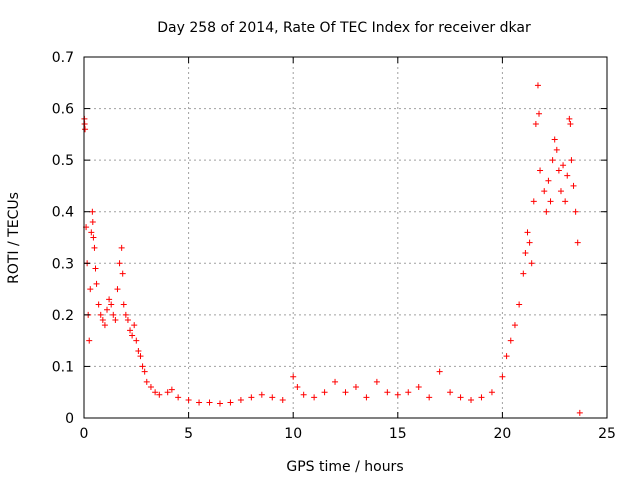 This screenshot has width=640, height=480. I want to click on y-tick-label: 0.7, so click(63, 58).